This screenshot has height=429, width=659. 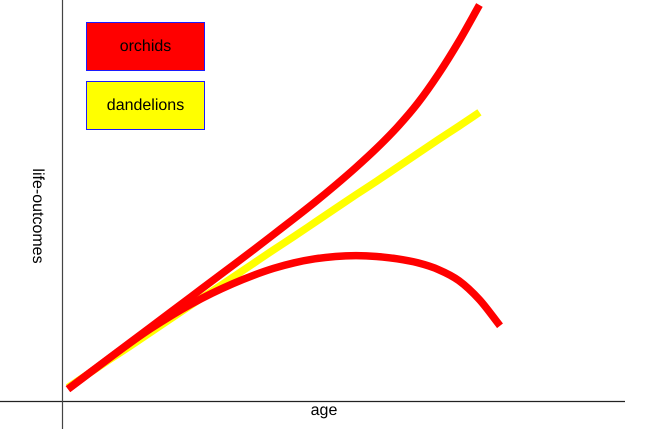 What do you see at coordinates (324, 411) in the screenshot?
I see `x-axis-title: age` at bounding box center [324, 411].